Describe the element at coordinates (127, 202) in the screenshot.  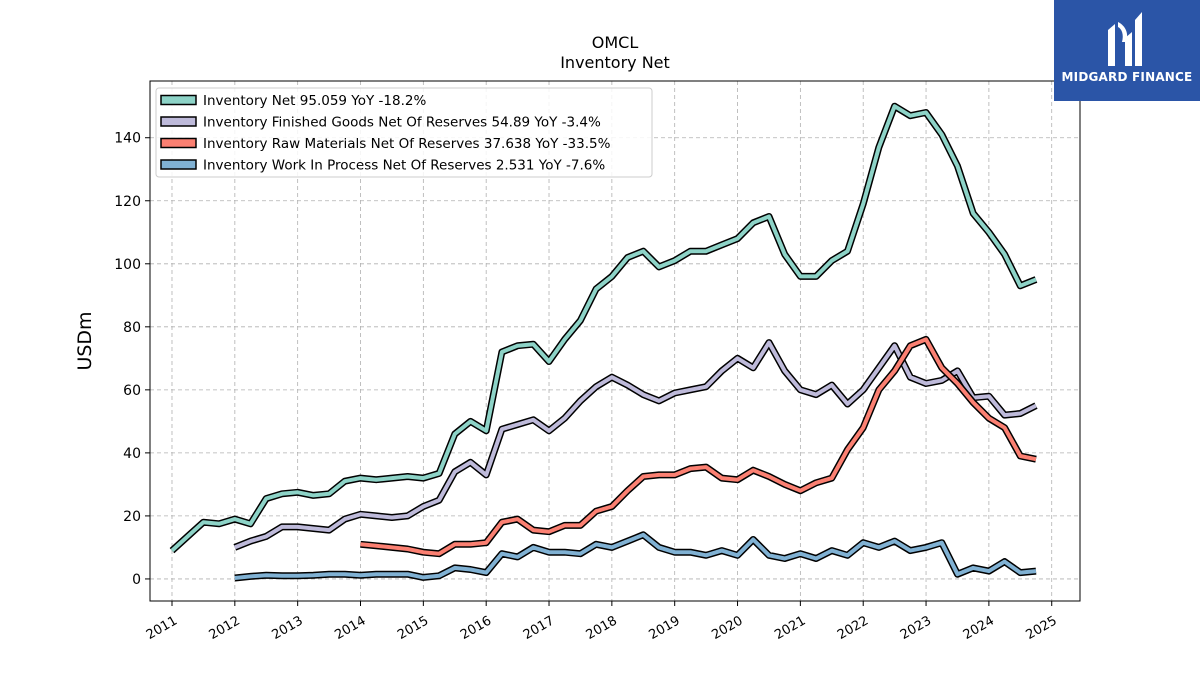
I see `y-tick-label: 120` at that location.